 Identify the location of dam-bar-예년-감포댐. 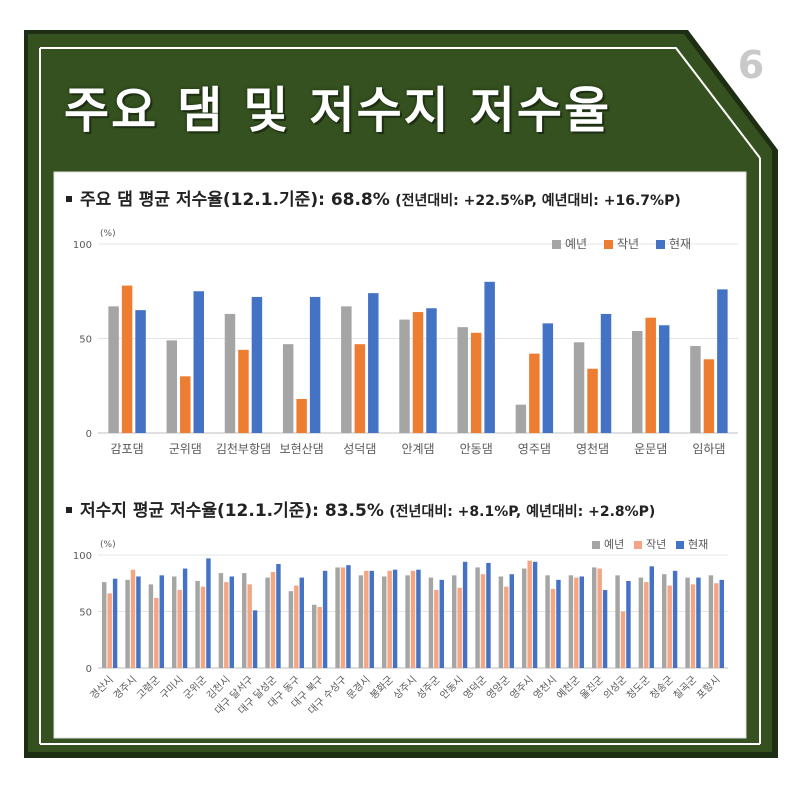
(113, 369).